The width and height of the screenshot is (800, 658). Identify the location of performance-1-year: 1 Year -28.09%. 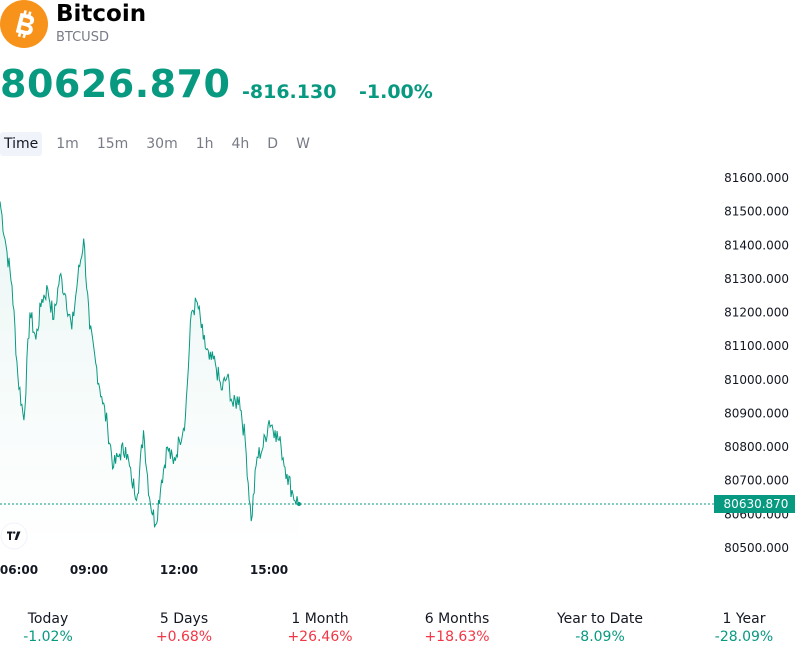
(744, 628).